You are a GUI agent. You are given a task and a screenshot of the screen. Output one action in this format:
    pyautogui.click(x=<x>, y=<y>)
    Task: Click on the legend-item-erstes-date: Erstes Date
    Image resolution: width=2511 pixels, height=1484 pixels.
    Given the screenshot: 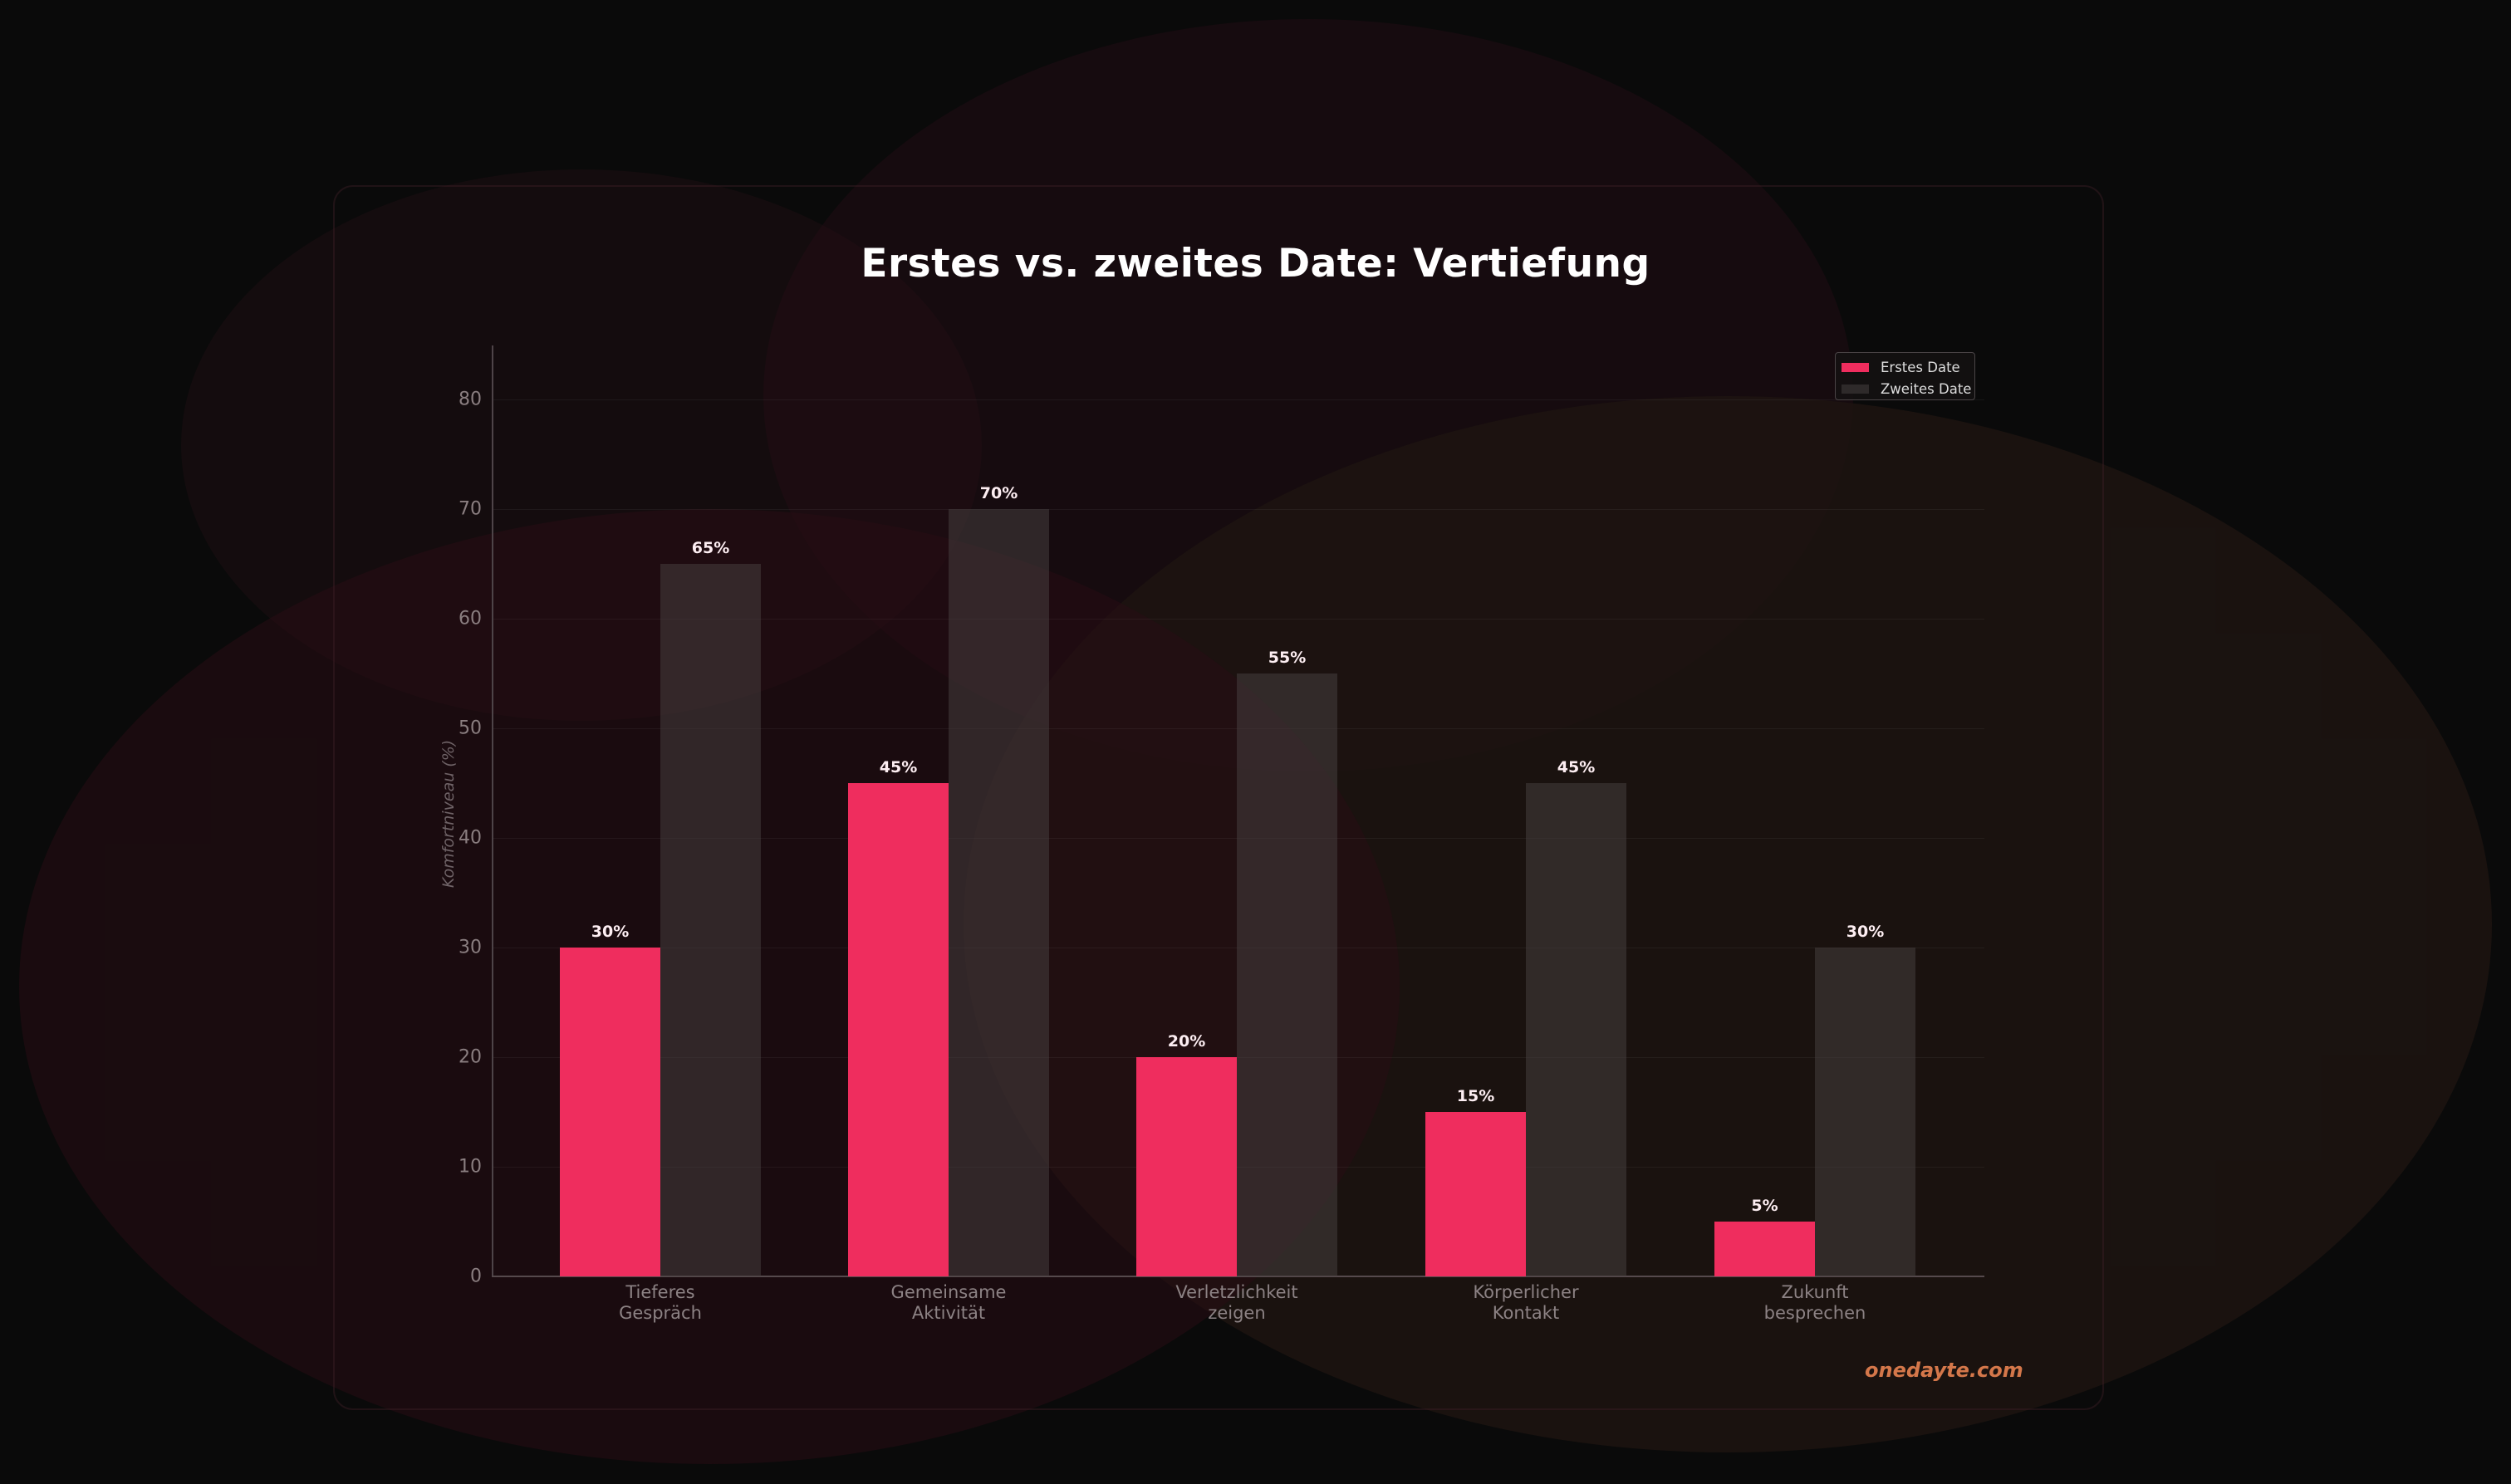 What is the action you would take?
    pyautogui.click(x=1901, y=367)
    